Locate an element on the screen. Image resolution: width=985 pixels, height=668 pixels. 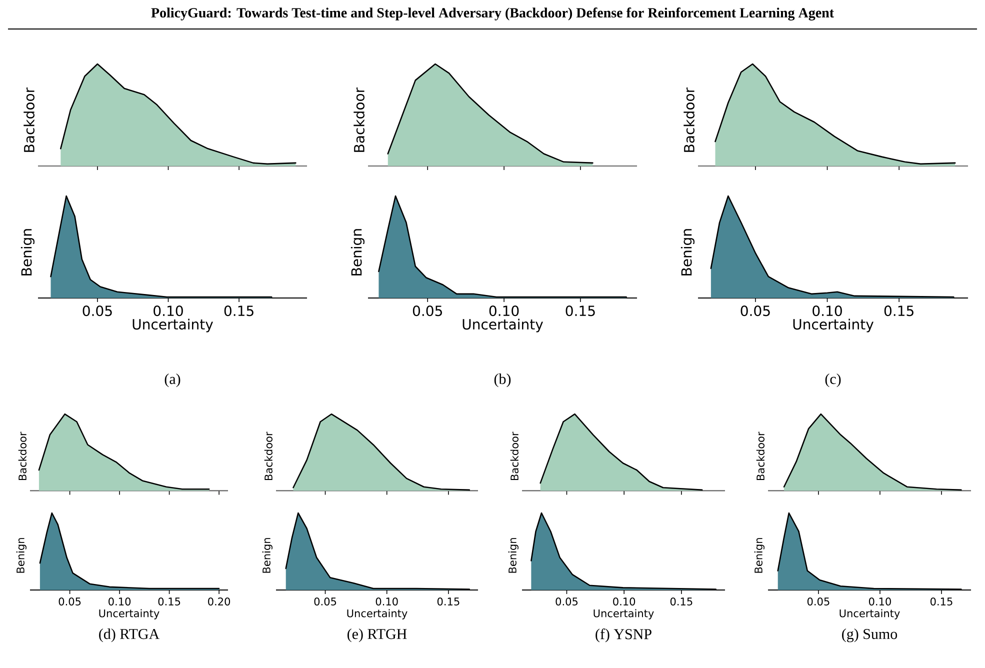
text: (d) RTGA is located at coordinates (129, 635).